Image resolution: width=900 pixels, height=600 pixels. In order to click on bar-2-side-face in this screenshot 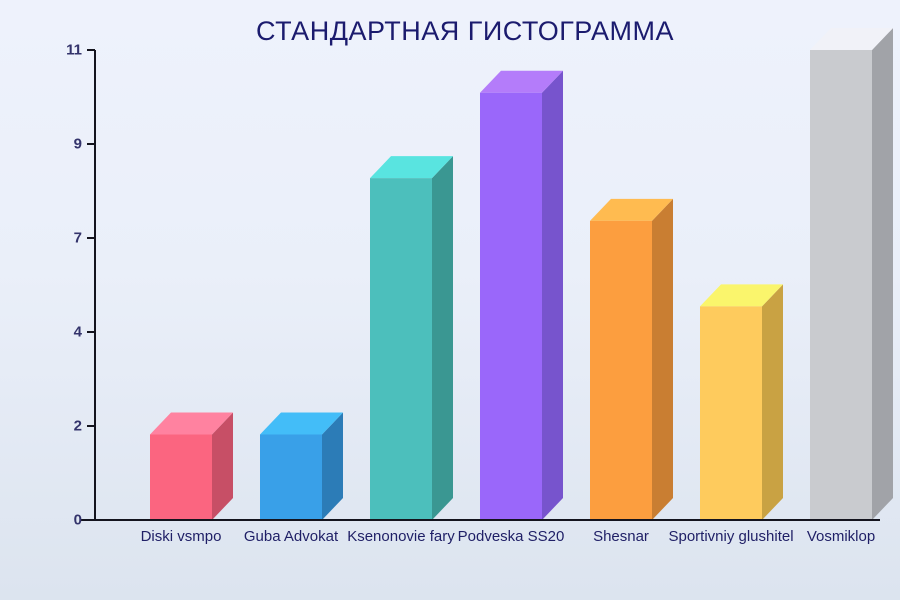, I will do `click(442, 338)`.